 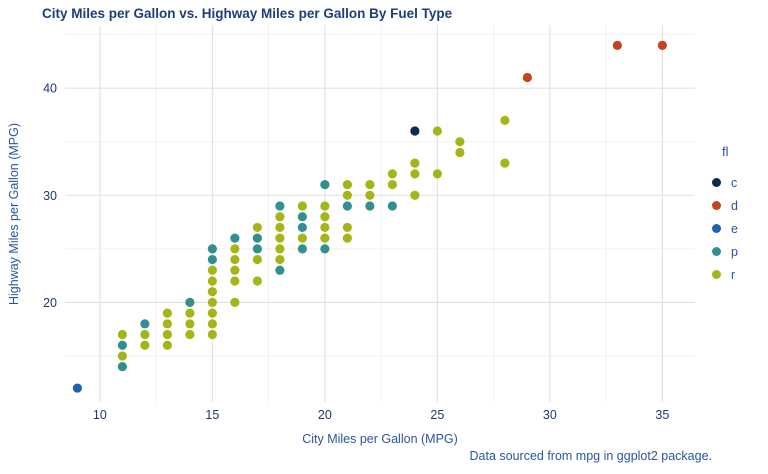 What do you see at coordinates (725, 182) in the screenshot?
I see `legend-item-c: c` at bounding box center [725, 182].